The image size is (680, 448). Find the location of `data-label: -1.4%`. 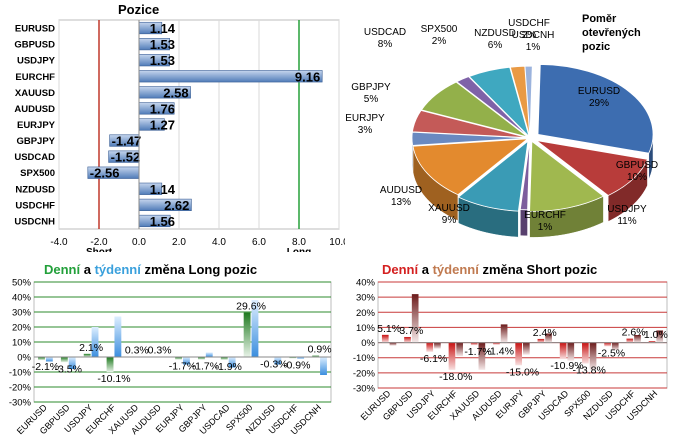

data-label: -1.4% is located at coordinates (500, 352).